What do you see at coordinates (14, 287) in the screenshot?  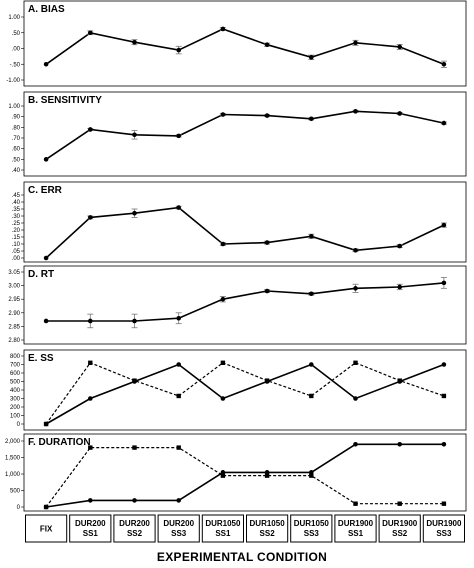 I see `y-tick-label: 3.00` at bounding box center [14, 287].